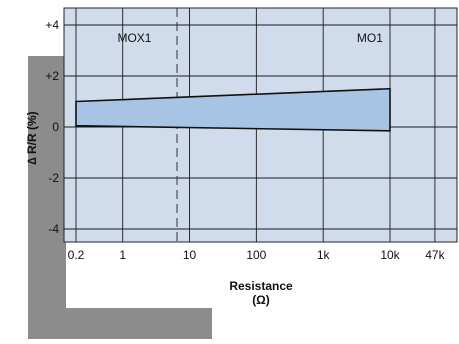  I want to click on annotation-label-1: MO1, so click(370, 38).